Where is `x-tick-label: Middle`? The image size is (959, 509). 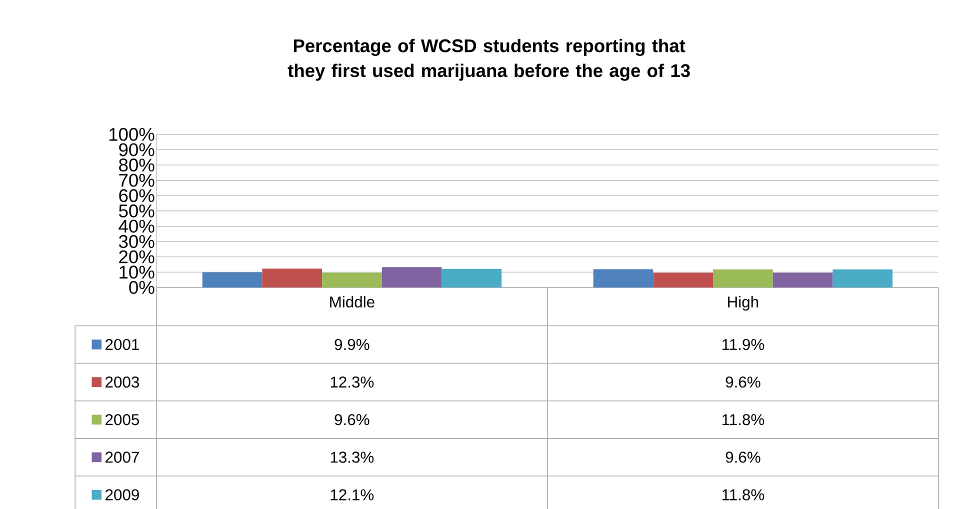 x-tick-label: Middle is located at coordinates (352, 302).